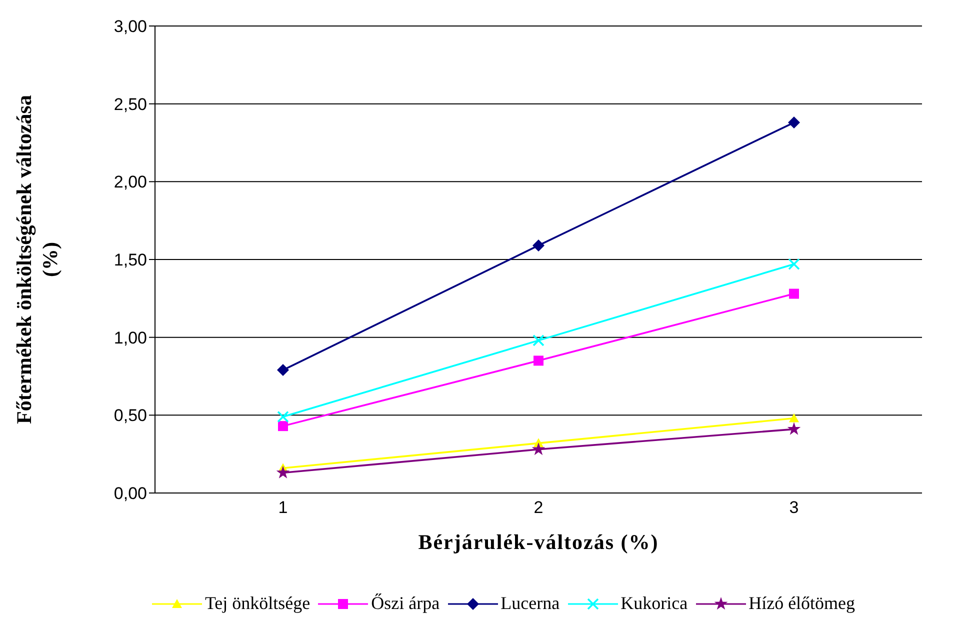 The image size is (961, 629). I want to click on legend-label: Lucerna, so click(530, 603).